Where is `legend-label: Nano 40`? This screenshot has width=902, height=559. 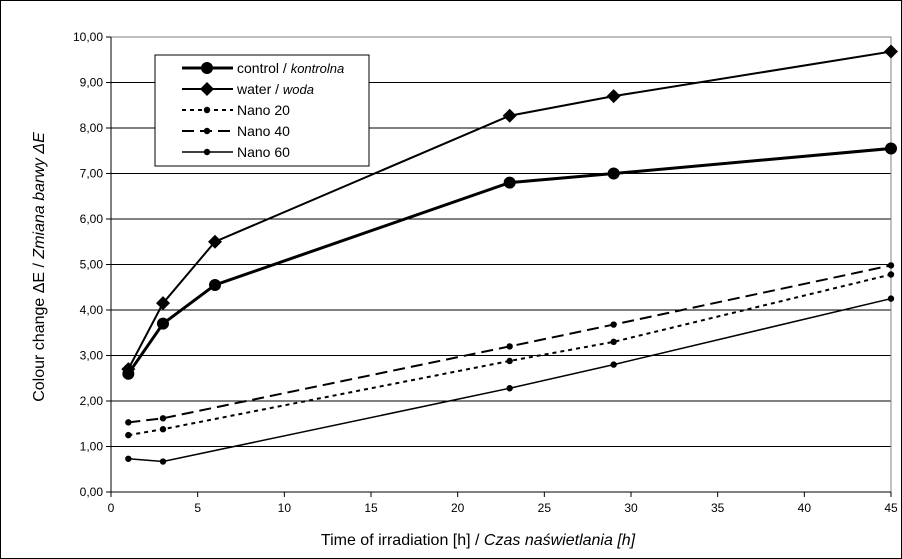 legend-label: Nano 40 is located at coordinates (263, 131).